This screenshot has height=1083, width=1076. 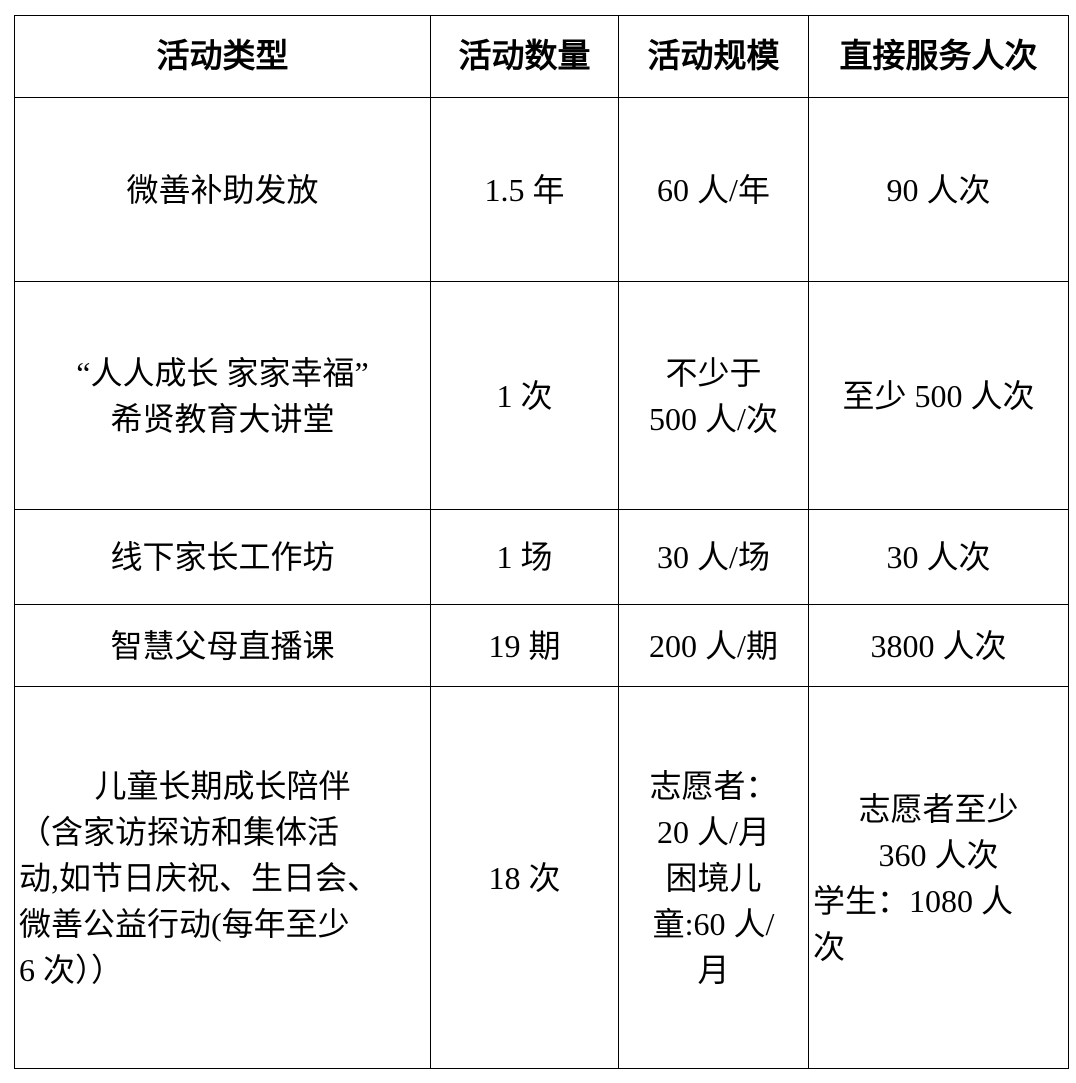 What do you see at coordinates (222, 785) in the screenshot?
I see `cell-text: 儿童长期成长陪伴` at bounding box center [222, 785].